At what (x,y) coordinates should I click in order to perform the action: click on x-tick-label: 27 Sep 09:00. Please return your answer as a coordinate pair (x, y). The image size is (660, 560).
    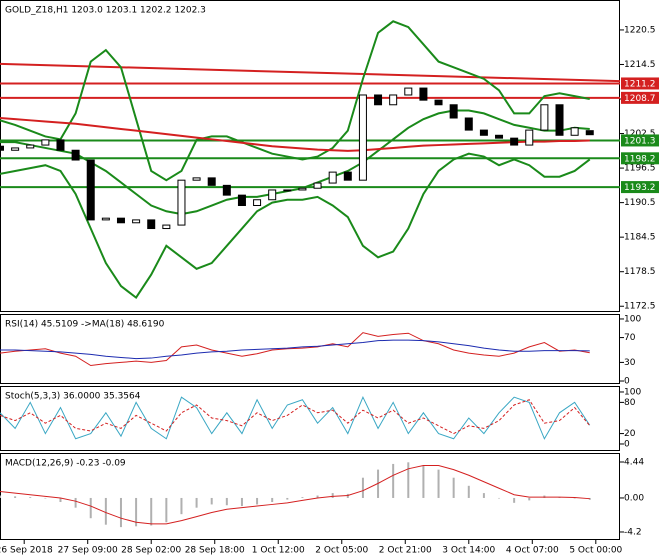
    Looking at the image, I should click on (88, 551).